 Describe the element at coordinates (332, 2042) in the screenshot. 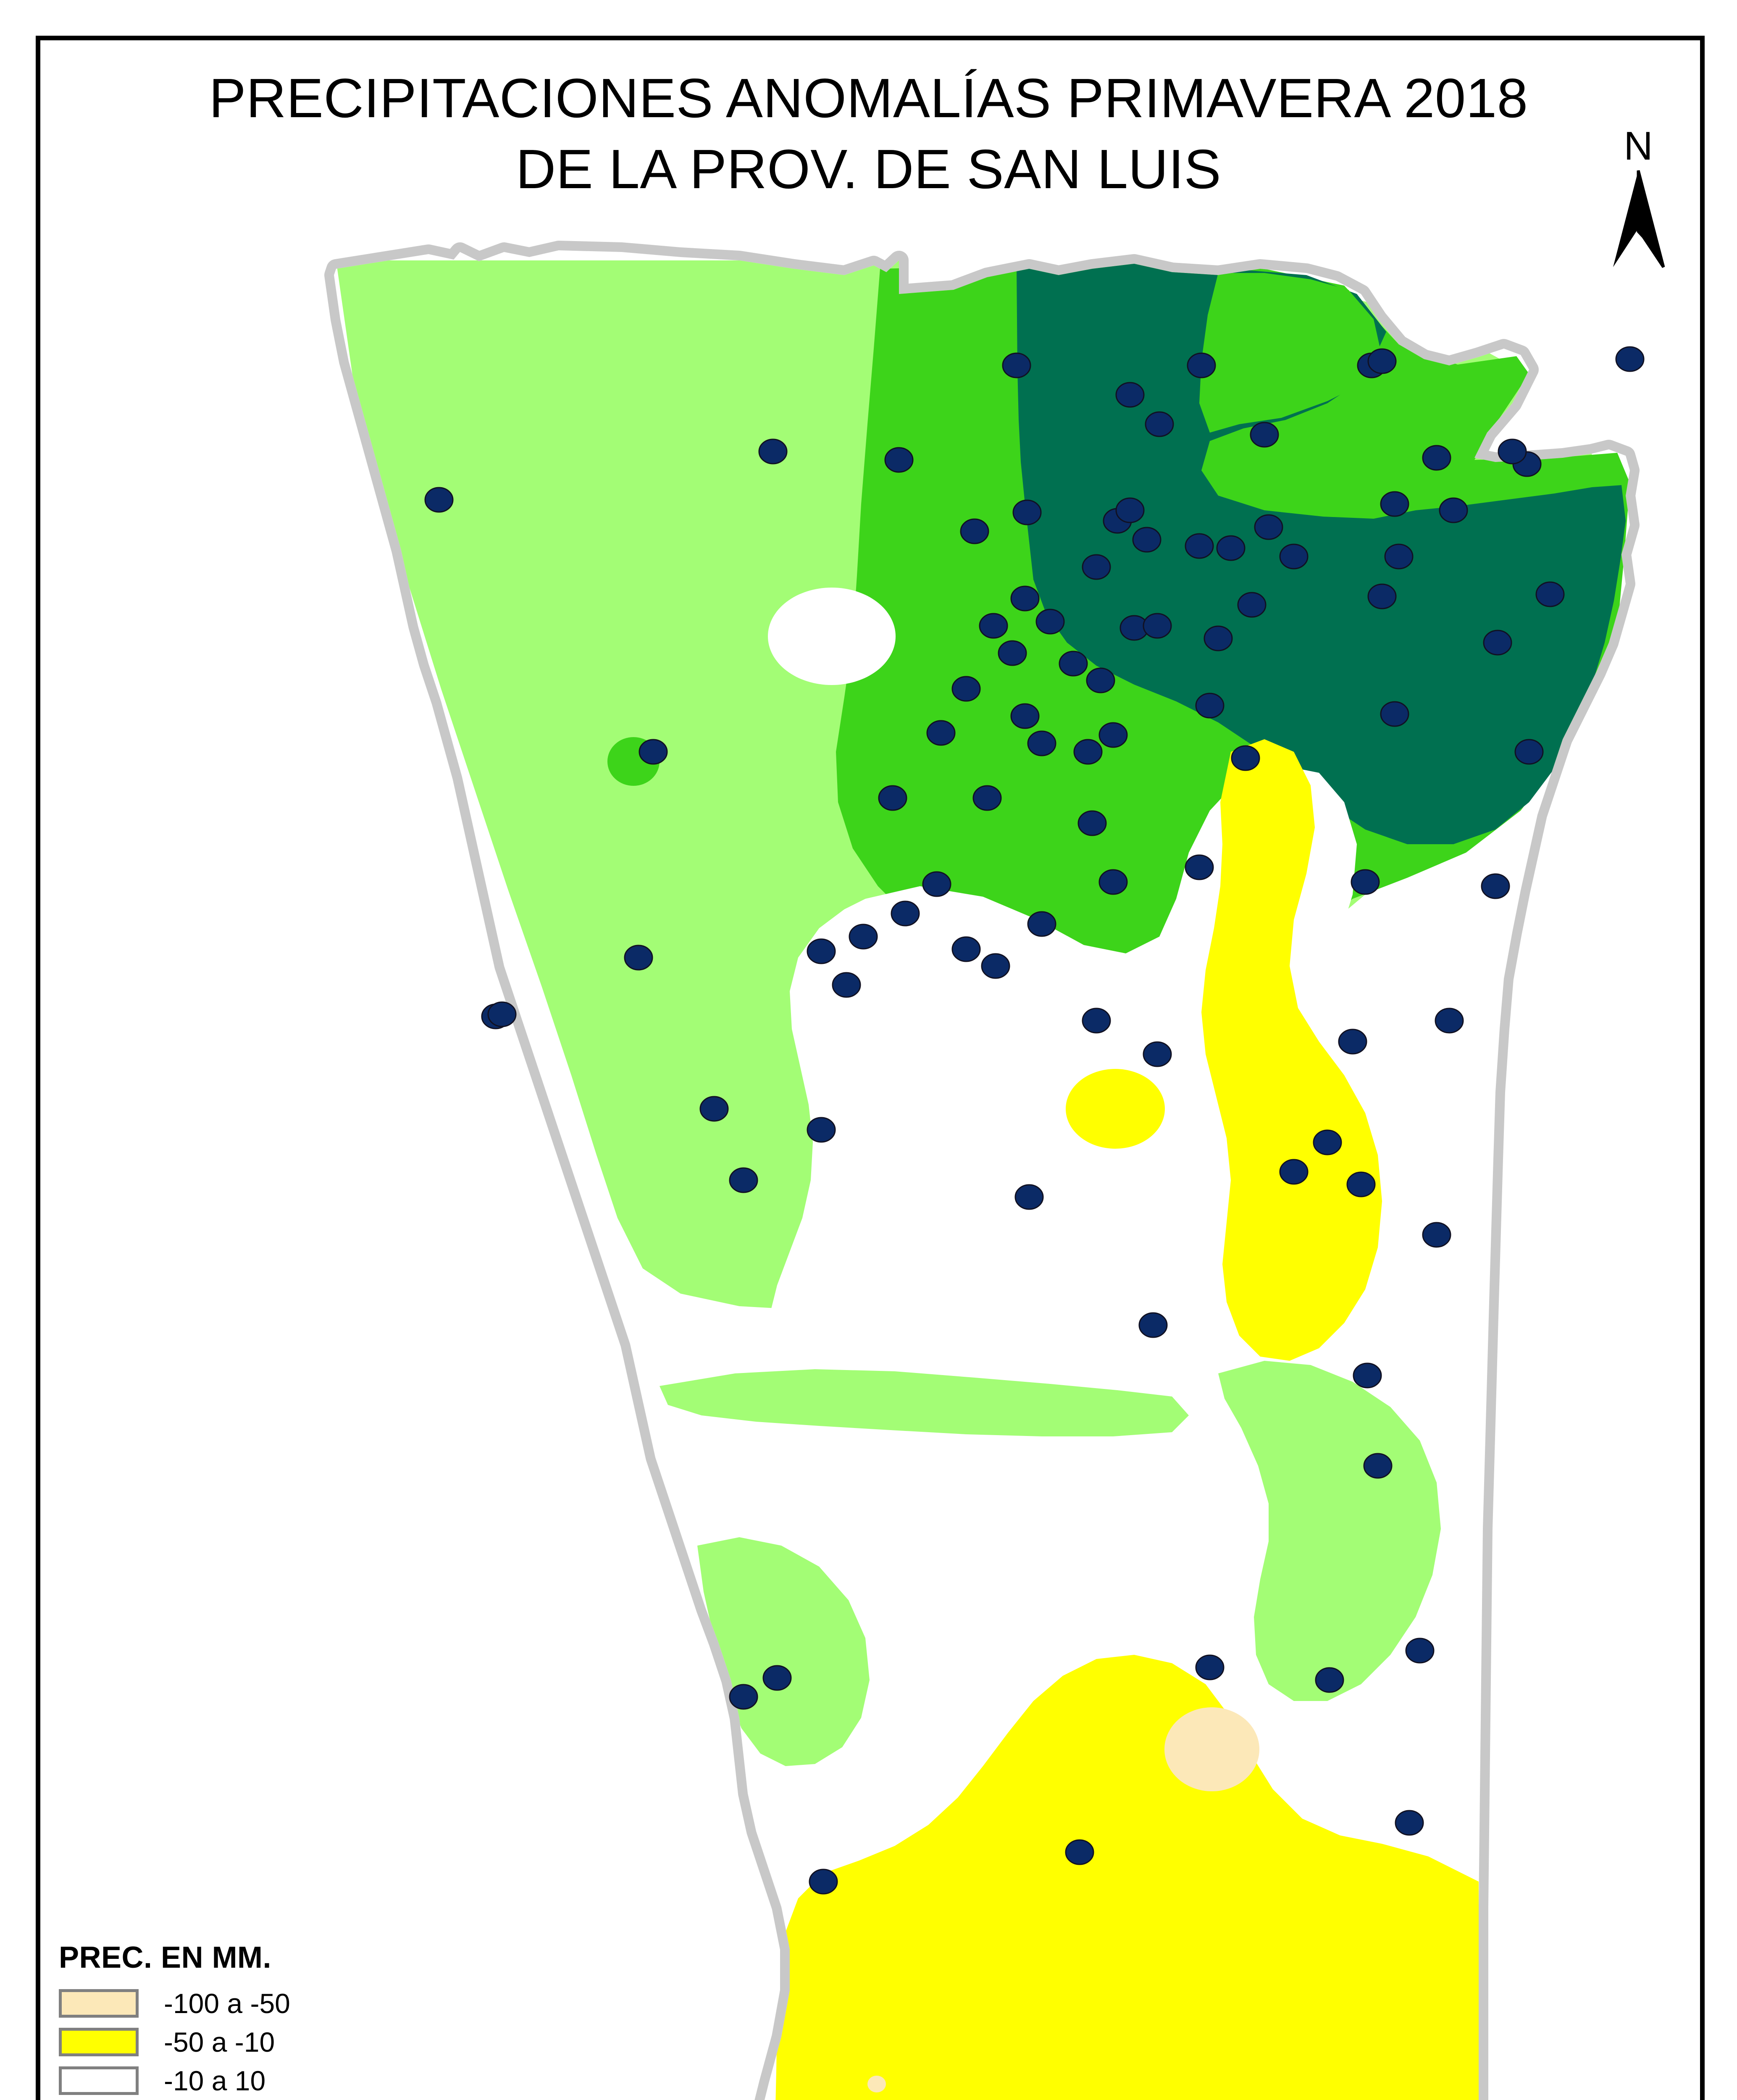

I see `legend-row: -50 a -10` at that location.